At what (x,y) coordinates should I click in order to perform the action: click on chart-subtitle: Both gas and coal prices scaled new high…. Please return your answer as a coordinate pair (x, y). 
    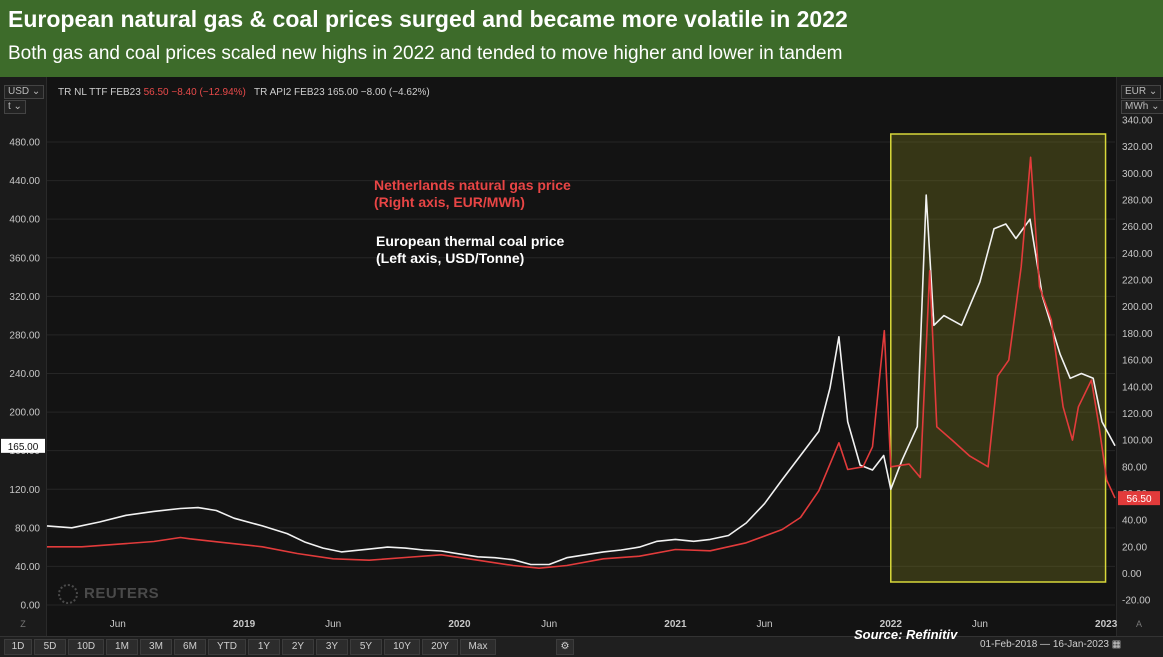
    Looking at the image, I should click on (425, 53).